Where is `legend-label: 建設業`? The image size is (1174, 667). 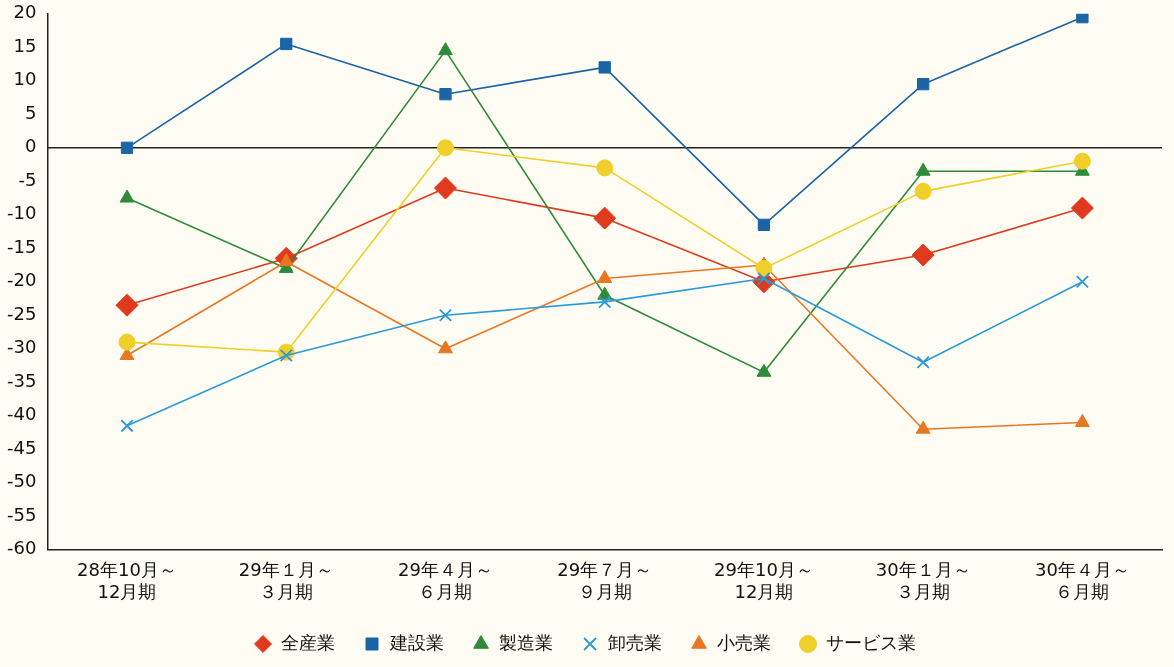 legend-label: 建設業 is located at coordinates (416, 642).